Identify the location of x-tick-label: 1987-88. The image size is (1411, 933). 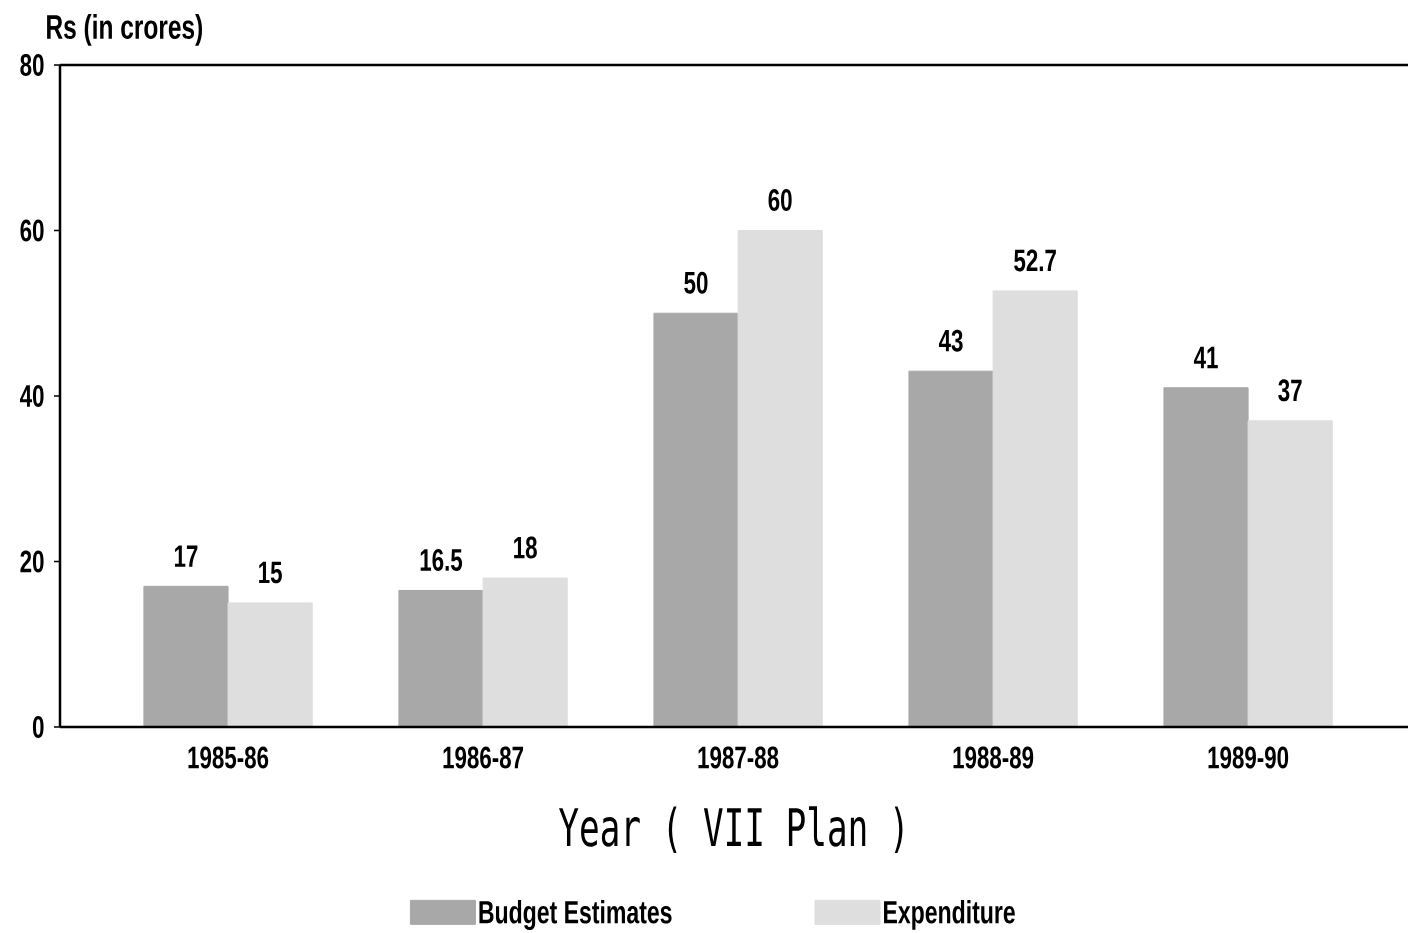
(738, 757).